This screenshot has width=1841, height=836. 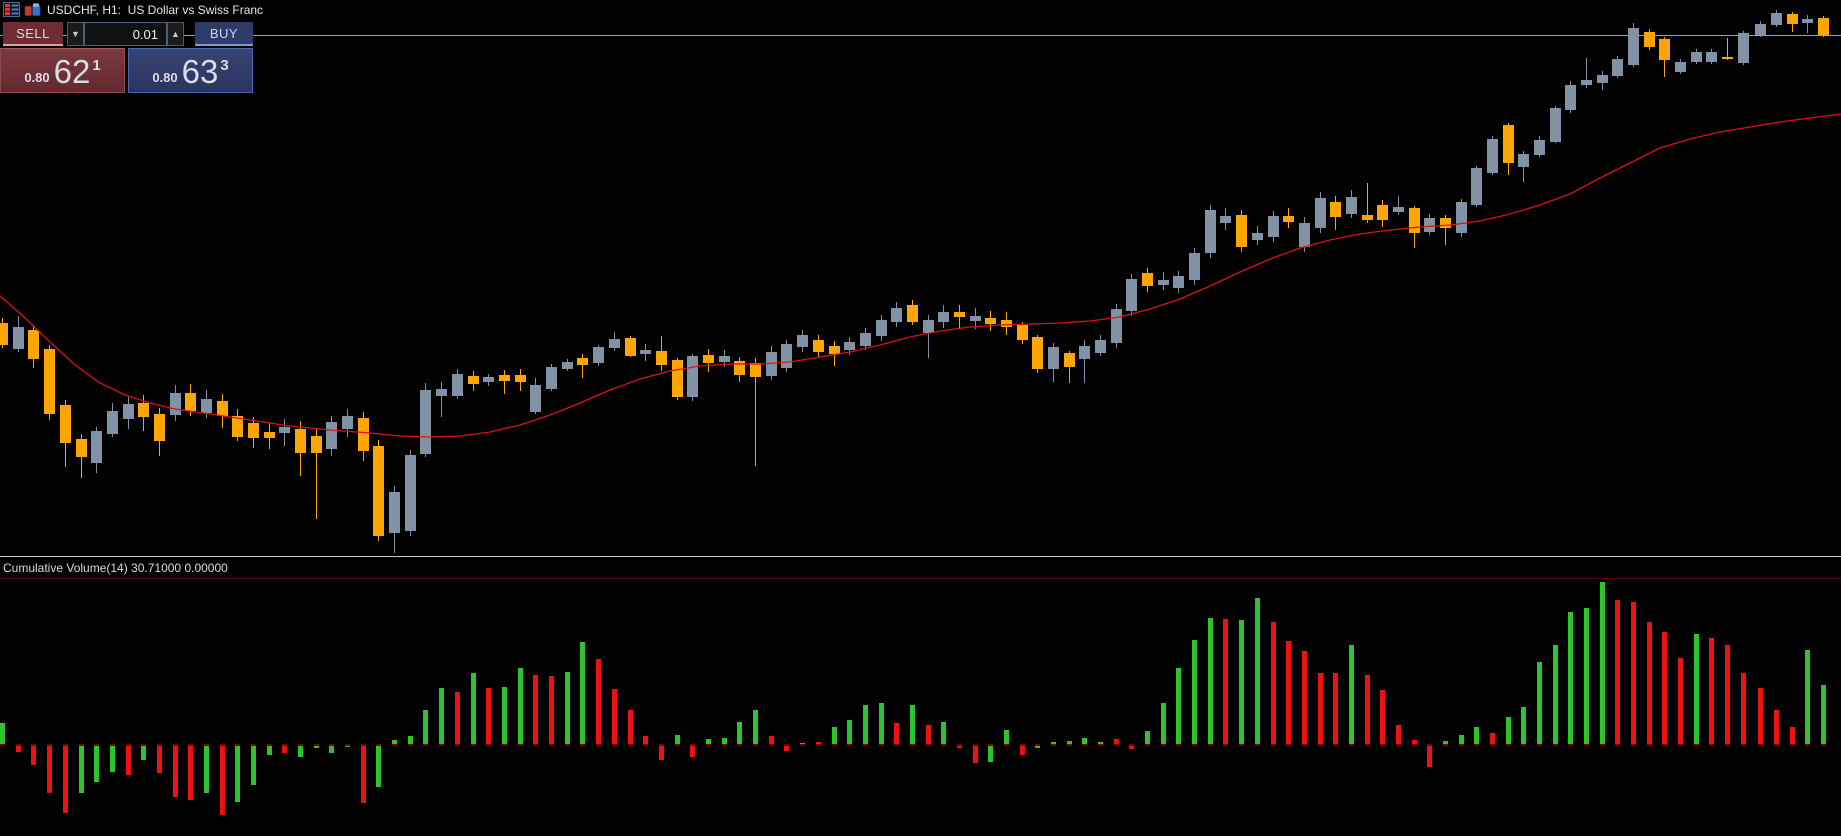 What do you see at coordinates (200, 71) in the screenshot?
I see `buy-price-pips: 63` at bounding box center [200, 71].